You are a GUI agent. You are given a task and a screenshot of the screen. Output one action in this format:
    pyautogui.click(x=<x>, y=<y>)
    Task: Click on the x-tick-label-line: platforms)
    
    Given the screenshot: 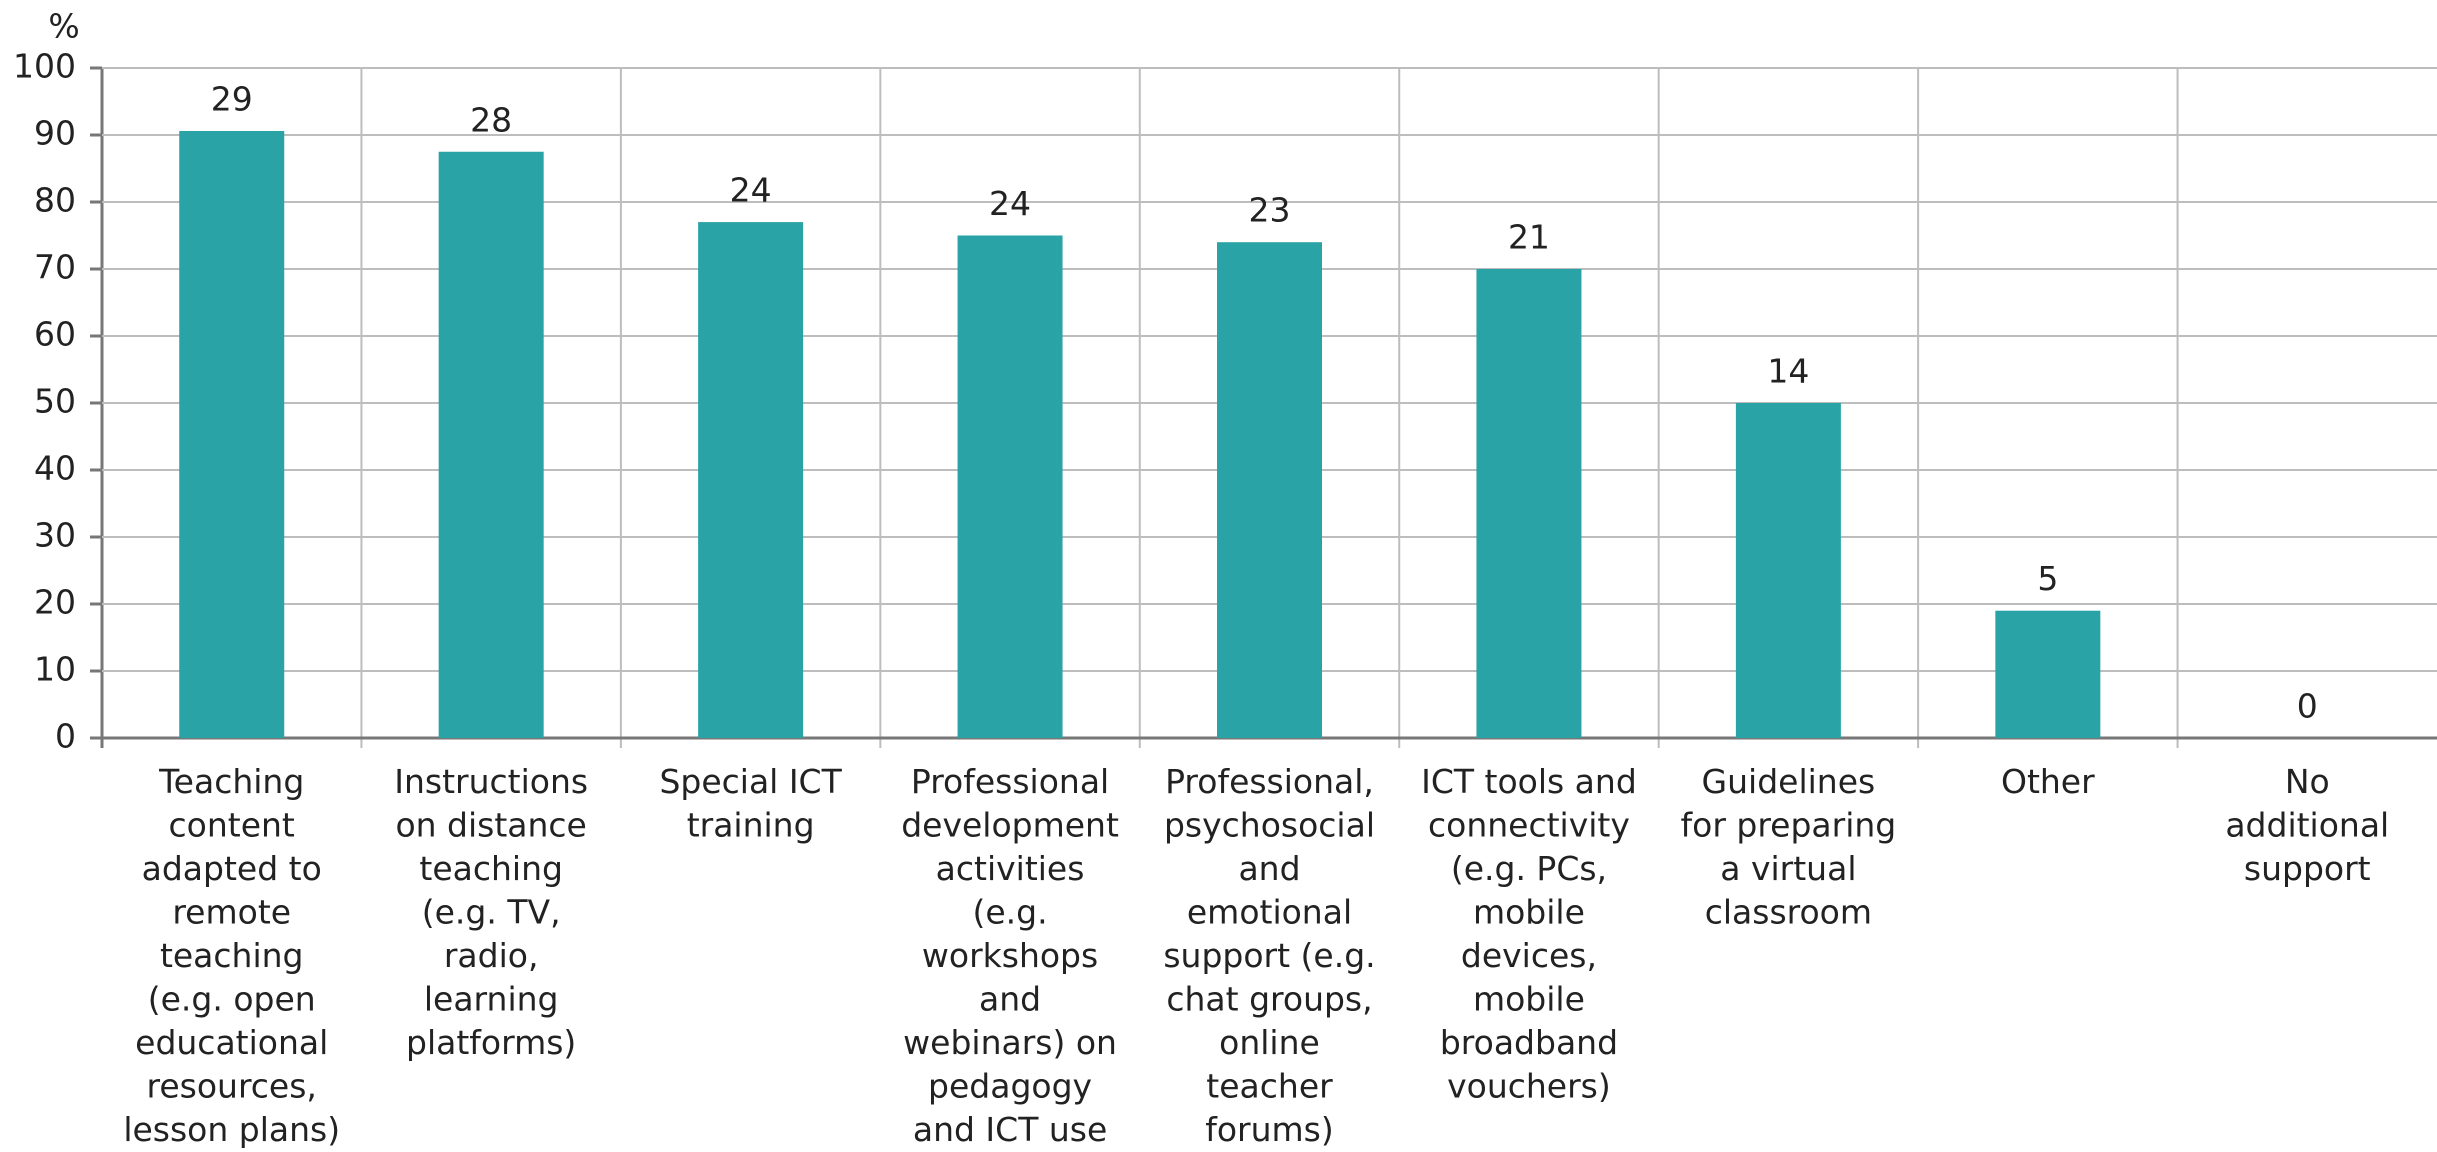 What is the action you would take?
    pyautogui.click(x=491, y=1042)
    